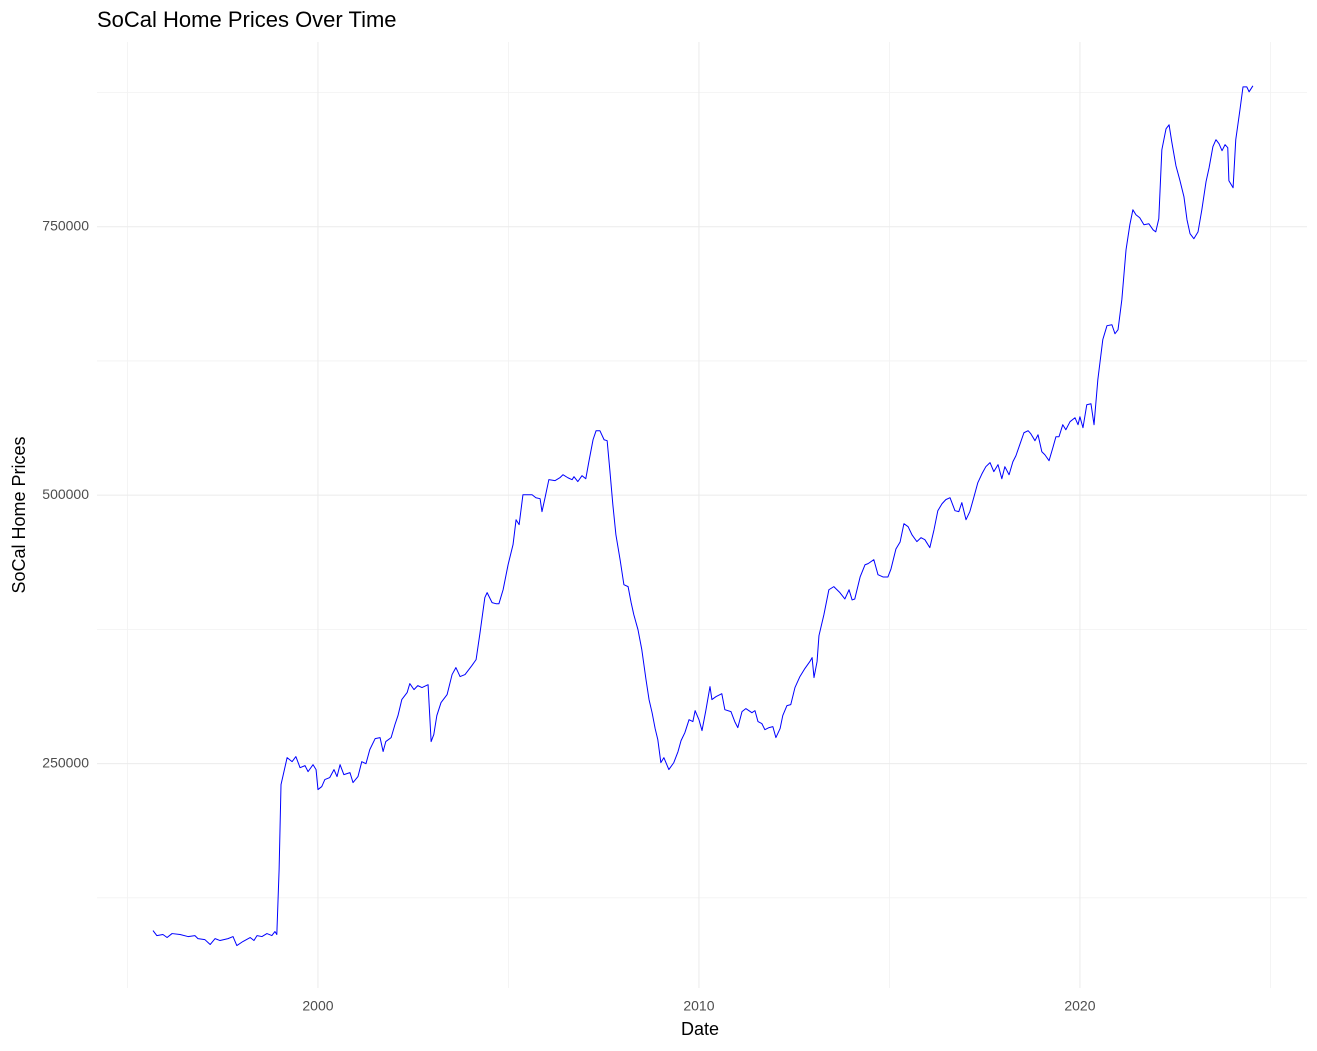 This screenshot has height=1051, width=1317. I want to click on y-axis-label: SoCal Home Prices, so click(19, 514).